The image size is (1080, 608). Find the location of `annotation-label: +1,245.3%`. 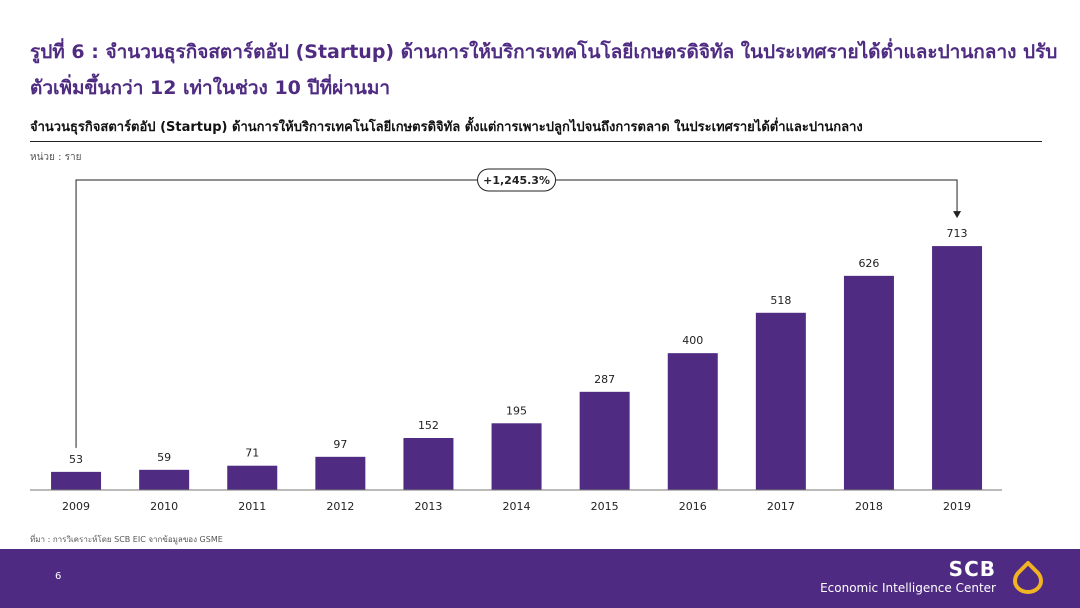

annotation-label: +1,245.3% is located at coordinates (516, 180).